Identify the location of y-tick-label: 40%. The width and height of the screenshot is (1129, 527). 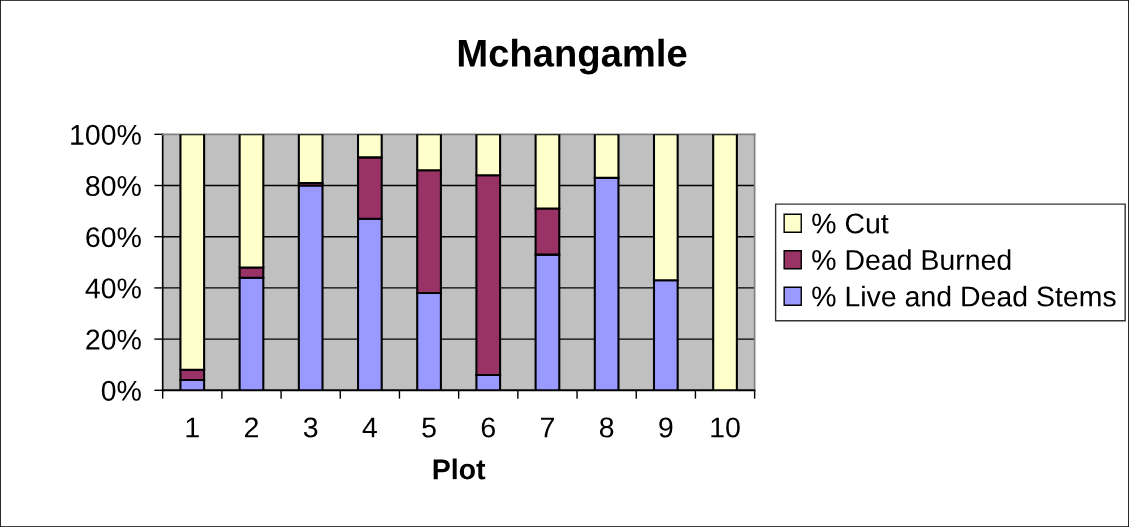
(113, 288).